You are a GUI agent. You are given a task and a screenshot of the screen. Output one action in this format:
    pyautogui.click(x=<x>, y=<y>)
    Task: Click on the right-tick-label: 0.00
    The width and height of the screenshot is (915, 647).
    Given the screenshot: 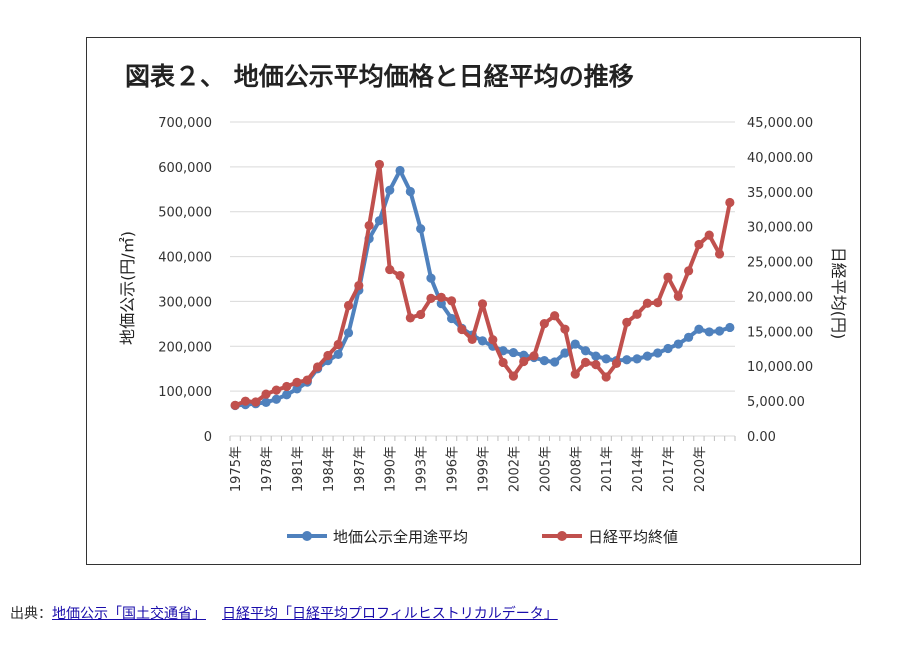 What is the action you would take?
    pyautogui.click(x=761, y=437)
    